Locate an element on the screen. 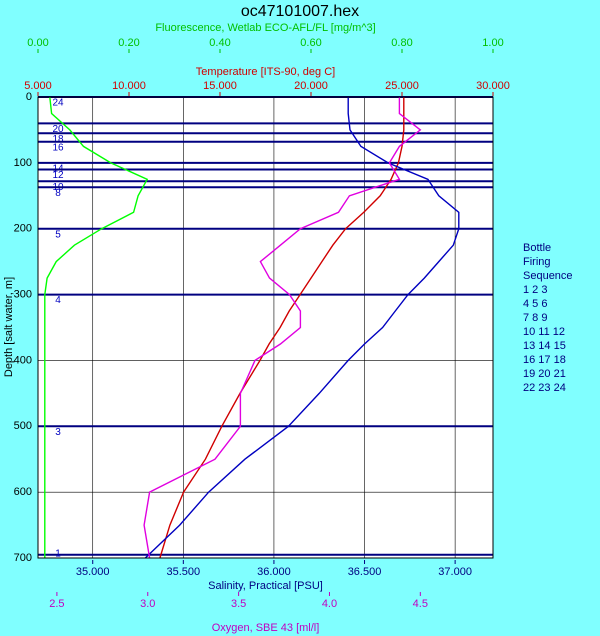  x-tick-label: 0.80 is located at coordinates (401, 43).